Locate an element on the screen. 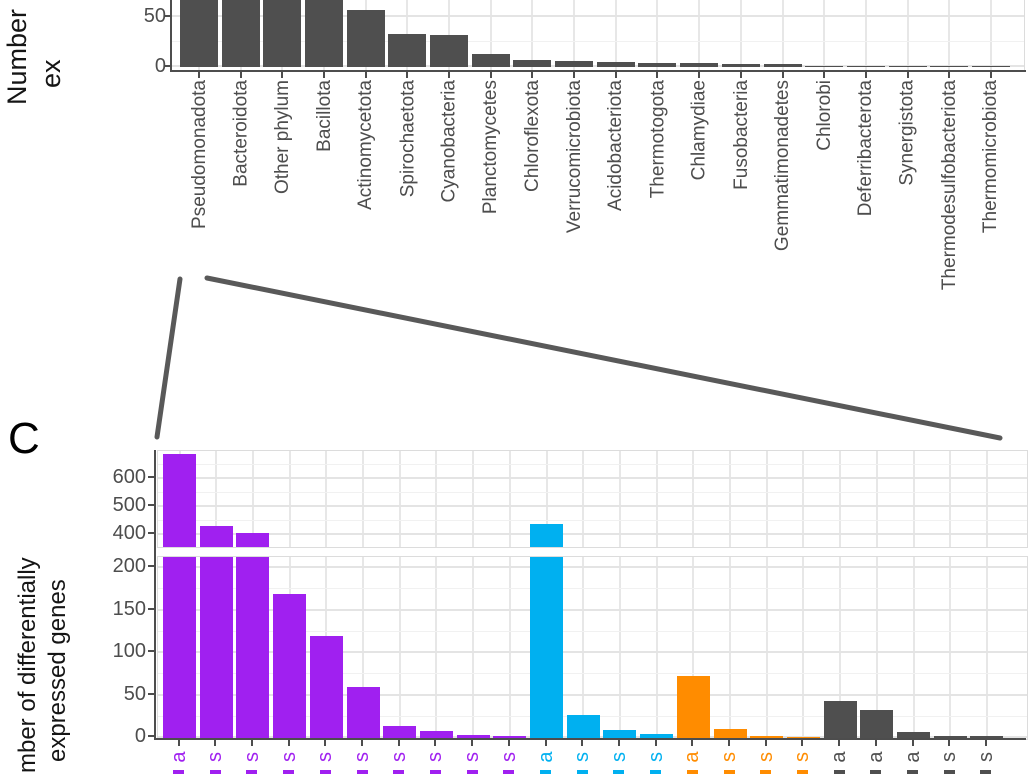 The image size is (1032, 774). top-chart-y-axis-line is located at coordinates (171, 36).